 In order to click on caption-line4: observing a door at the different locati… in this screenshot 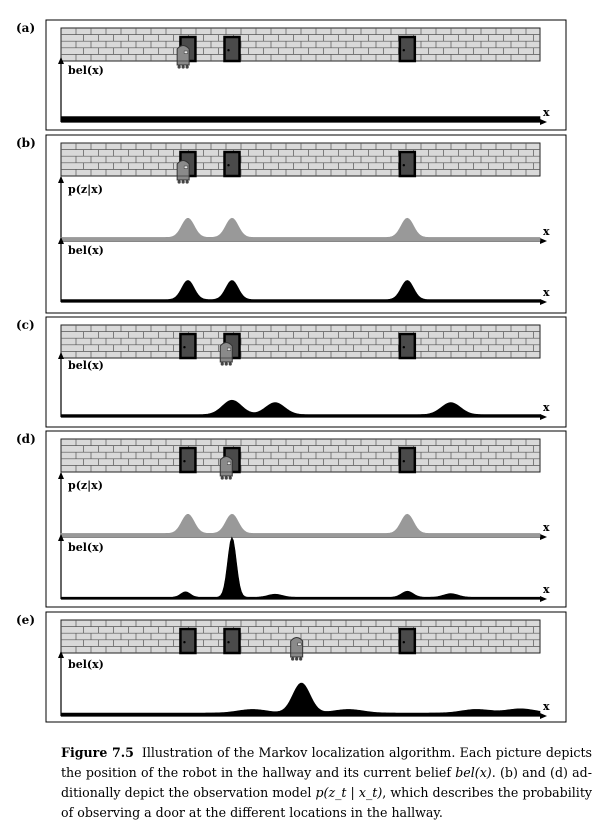, I will do `click(260, 812)`.